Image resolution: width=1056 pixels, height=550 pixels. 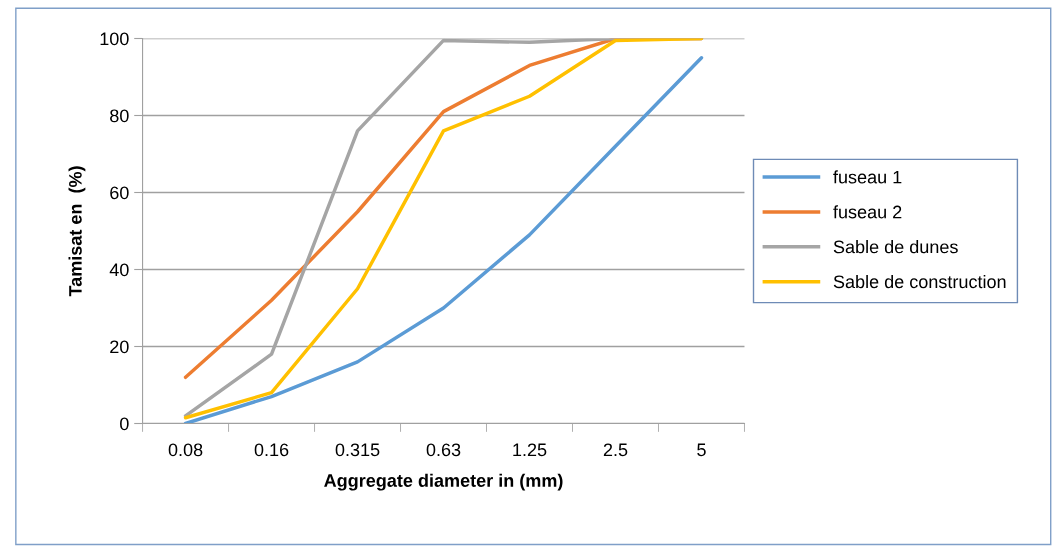 I want to click on x-tick-label: 0.315, so click(x=357, y=450).